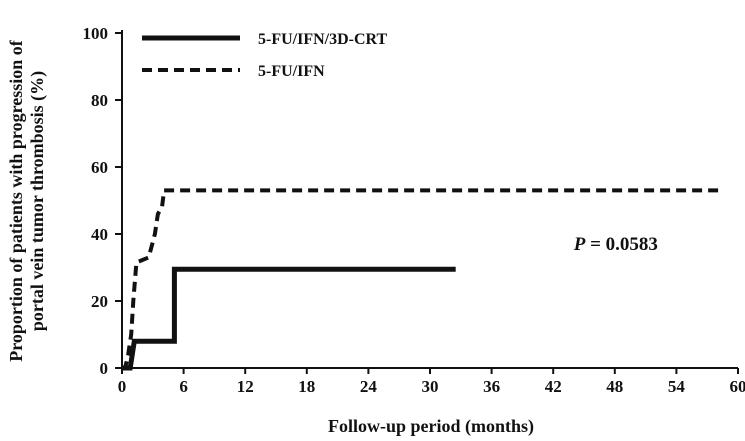 The image size is (745, 441). Describe the element at coordinates (291, 71) in the screenshot. I see `legend-label-2: 5-FU/IFN` at that location.